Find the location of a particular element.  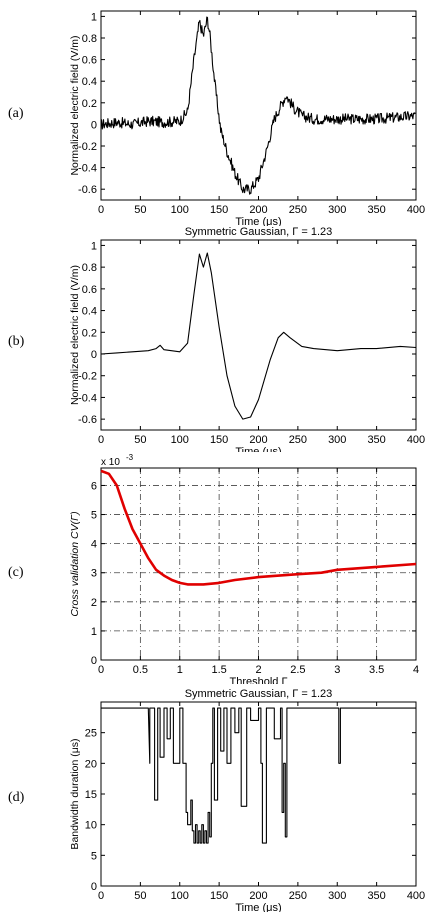

y-tick-label: 15 is located at coordinates (91, 795).